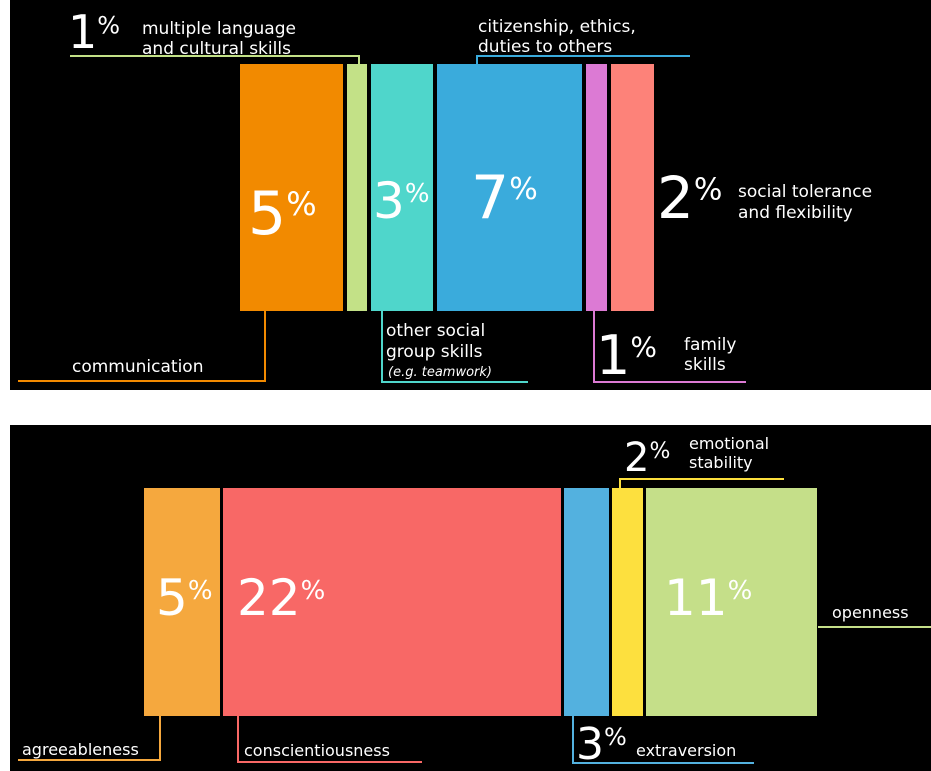  What do you see at coordinates (329, 739) in the screenshot?
I see `conscientiousness-leader` at bounding box center [329, 739].